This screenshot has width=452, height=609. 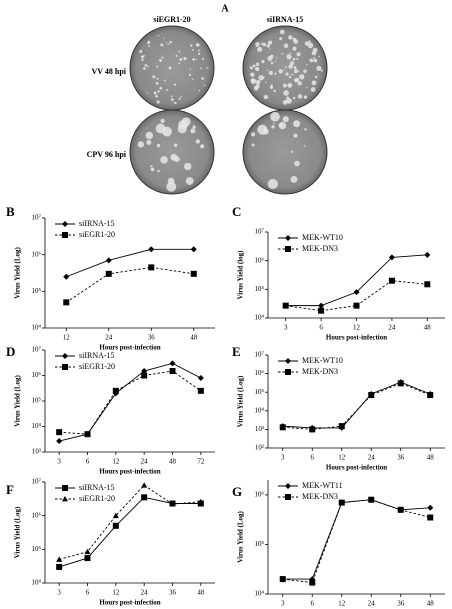 What do you see at coordinates (236, 211) in the screenshot?
I see `panel-letter: C` at bounding box center [236, 211].